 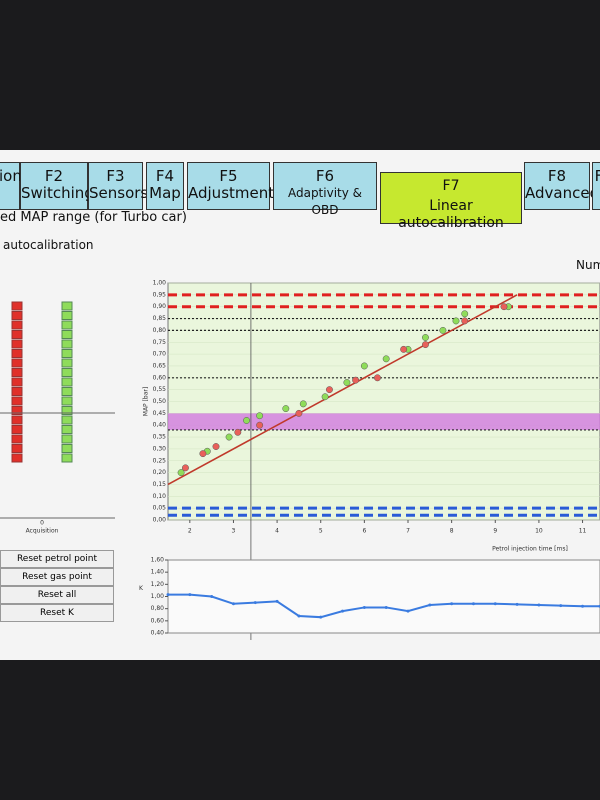 I want to click on tab: F4 Map, so click(x=165, y=186).